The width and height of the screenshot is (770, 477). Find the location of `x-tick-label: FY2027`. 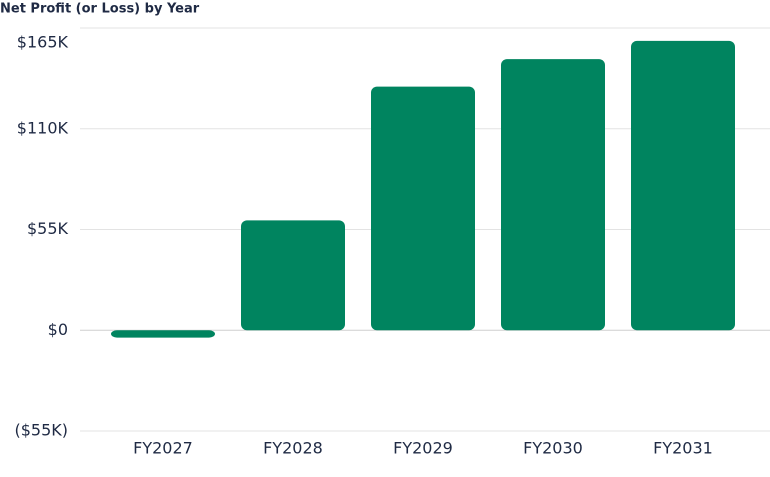

x-tick-label: FY2027 is located at coordinates (163, 448).